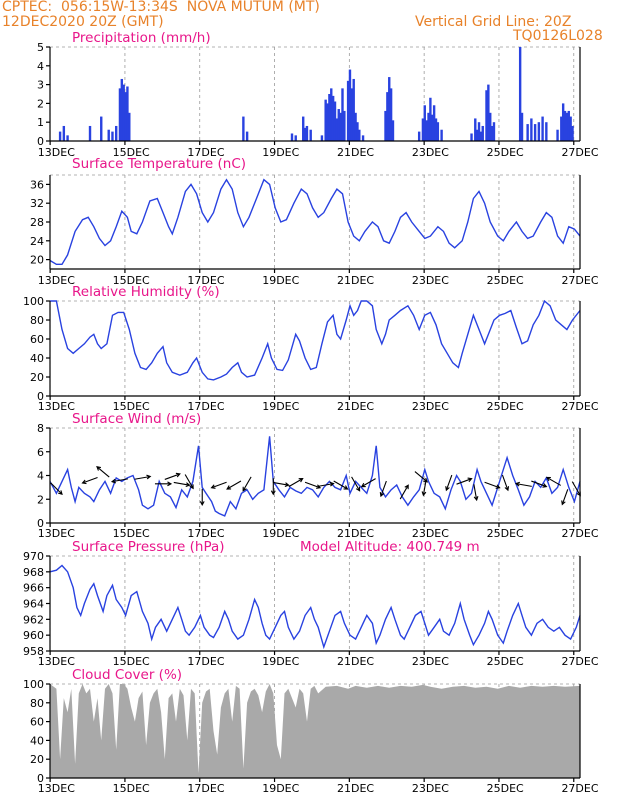 This screenshot has width=618, height=800. I want to click on y-tick-label: 80, so click(37, 320).